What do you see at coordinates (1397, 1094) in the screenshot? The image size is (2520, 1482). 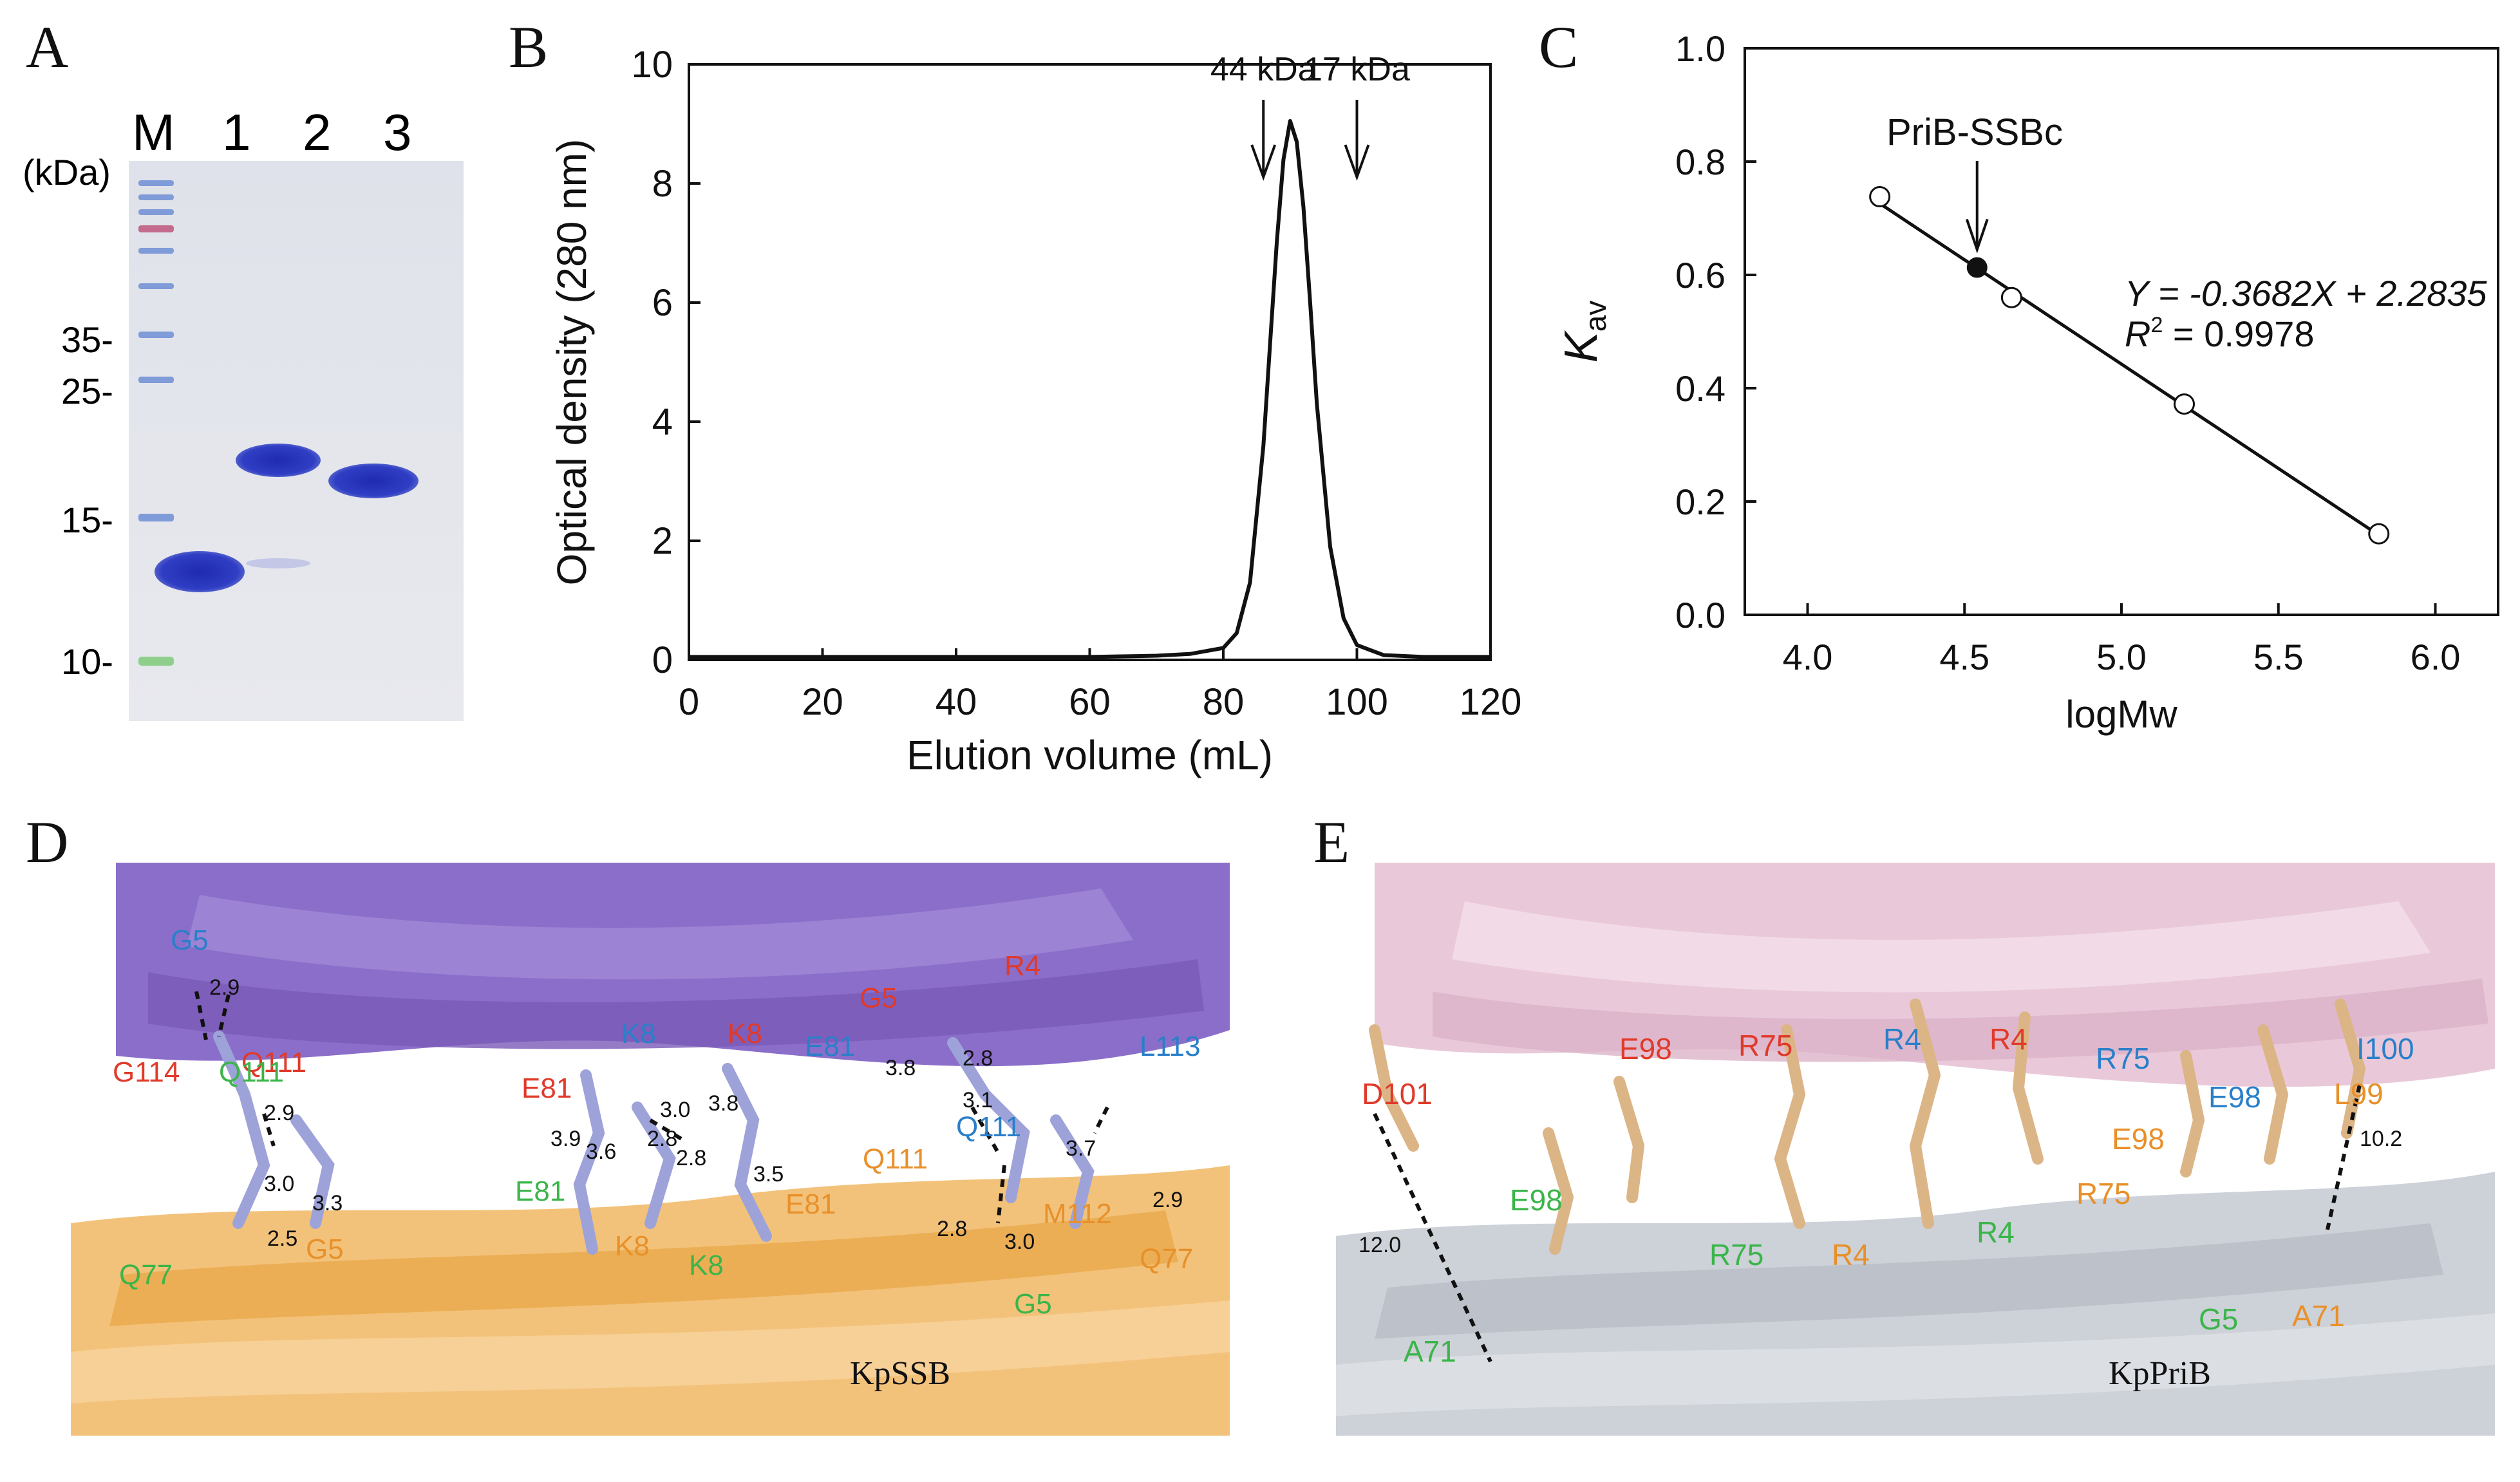 I see `residue-label: D101` at bounding box center [1397, 1094].